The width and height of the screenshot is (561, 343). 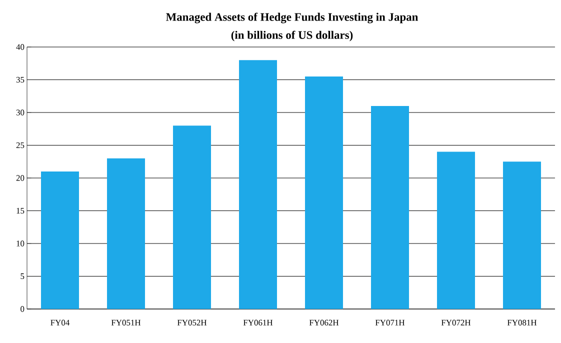 What do you see at coordinates (20, 243) in the screenshot?
I see `y-tick-label: 10` at bounding box center [20, 243].